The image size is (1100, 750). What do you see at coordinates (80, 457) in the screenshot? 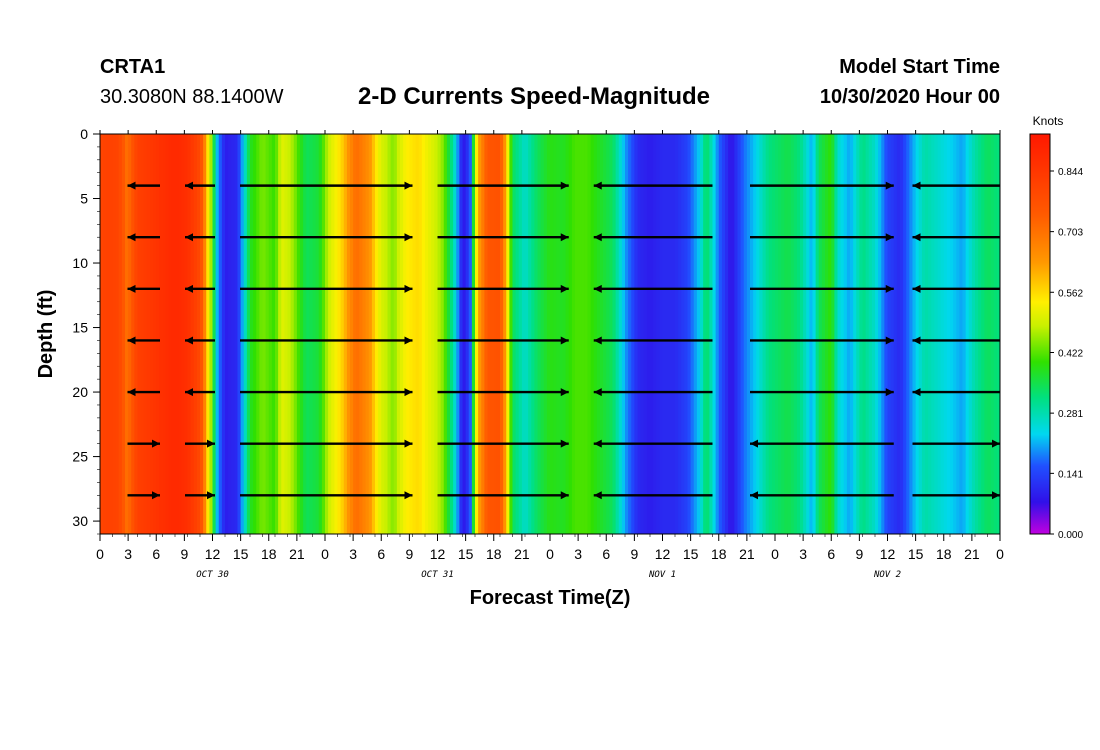
I see `y-tick-label: 25` at bounding box center [80, 457].